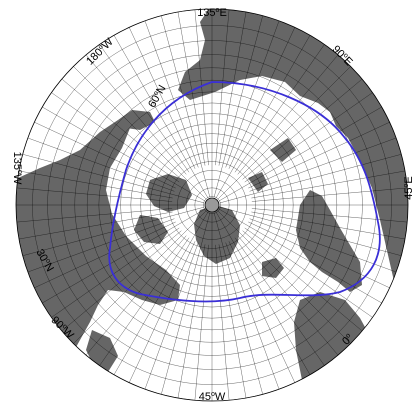 Image resolution: width=419 pixels, height=408 pixels. Describe the element at coordinates (212, 205) in the screenshot. I see `north-pole-marker` at that location.